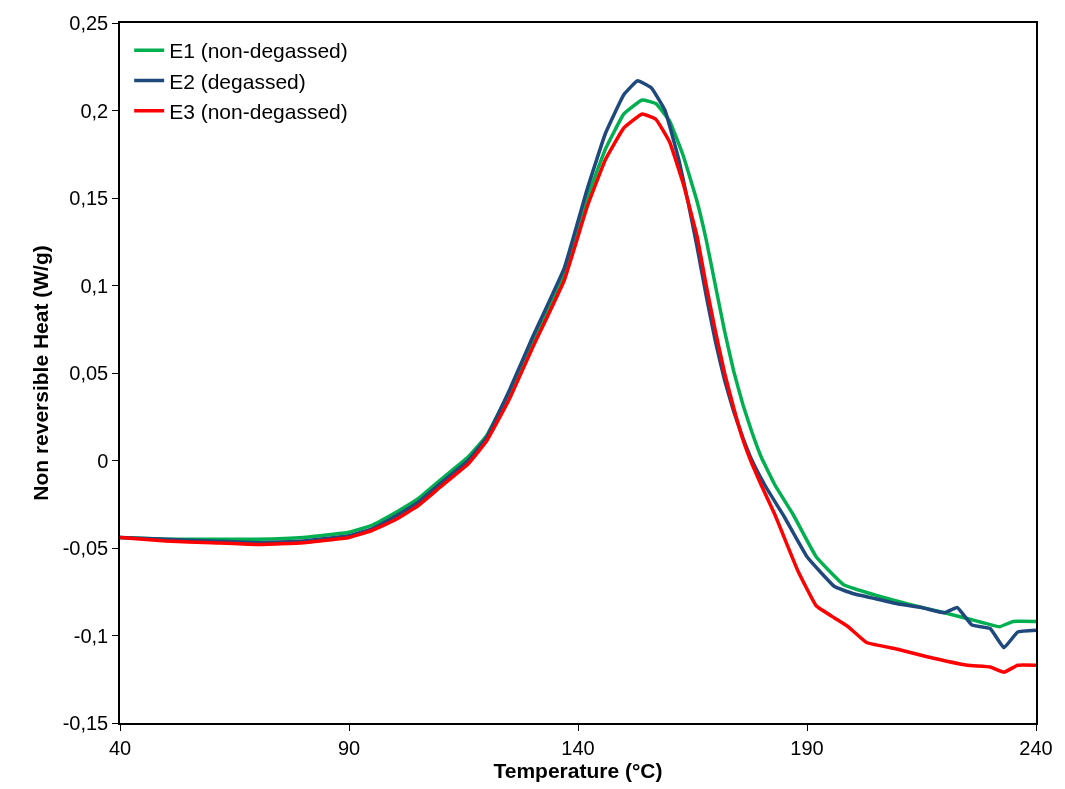 This screenshot has width=1065, height=789. What do you see at coordinates (85, 723) in the screenshot?
I see `y-tick-label: -0,15` at bounding box center [85, 723].